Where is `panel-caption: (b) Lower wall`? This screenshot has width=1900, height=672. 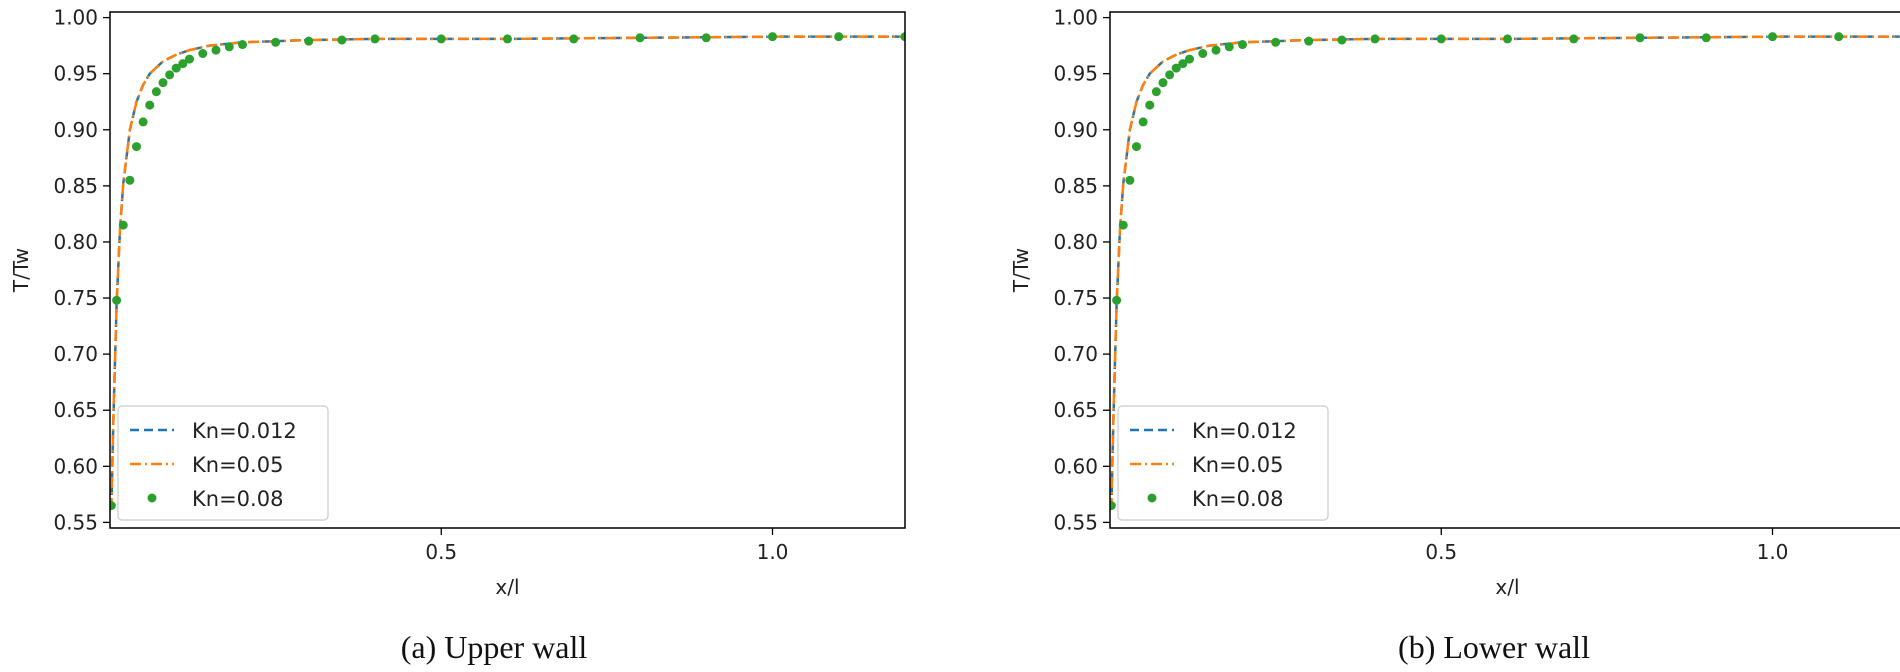 panel-caption: (b) Lower wall is located at coordinates (1494, 647).